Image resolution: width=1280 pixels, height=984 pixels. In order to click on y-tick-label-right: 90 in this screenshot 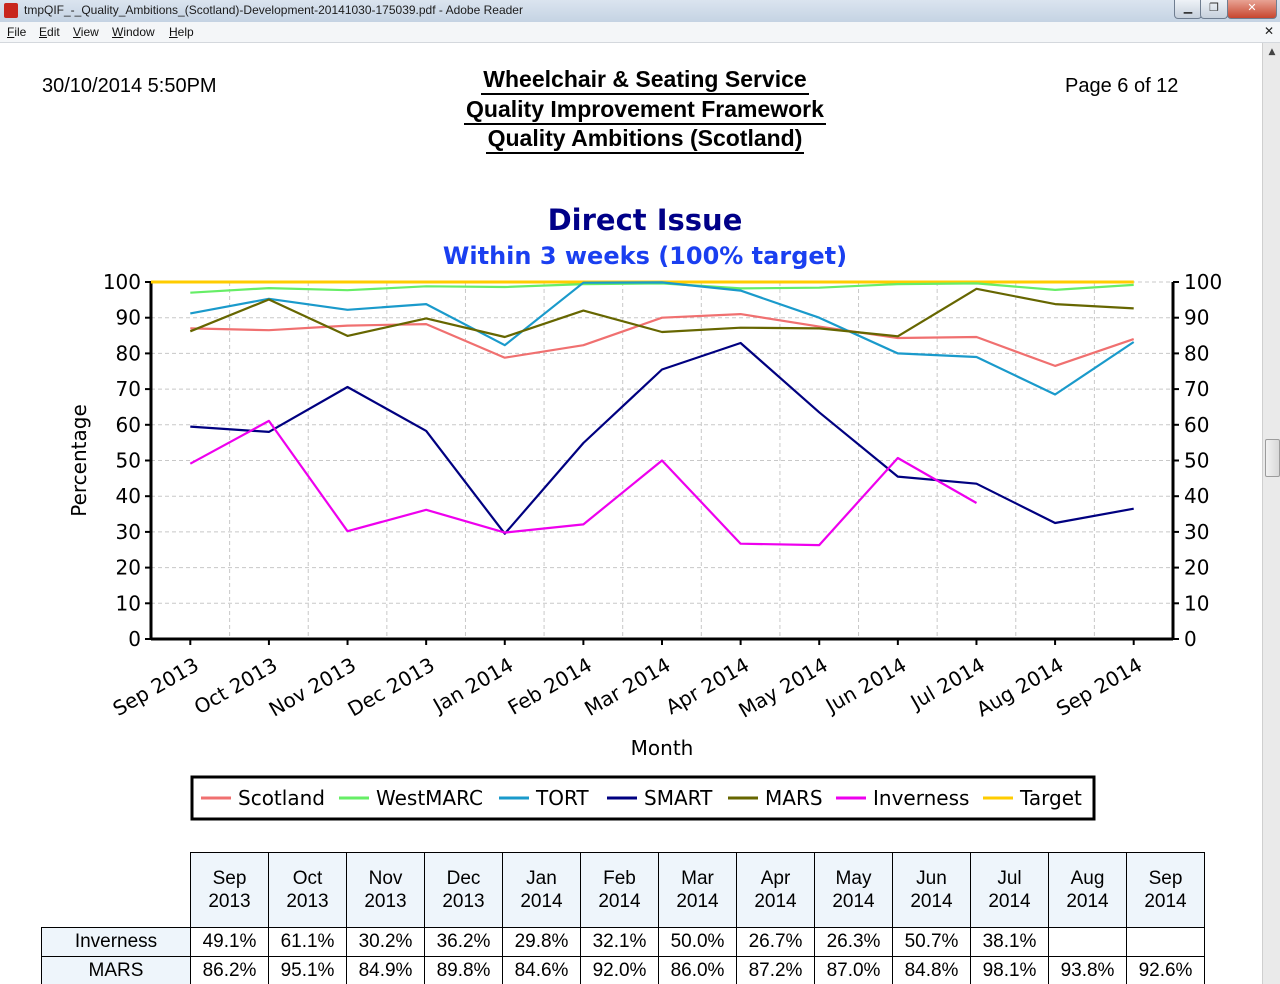, I will do `click(1196, 318)`.